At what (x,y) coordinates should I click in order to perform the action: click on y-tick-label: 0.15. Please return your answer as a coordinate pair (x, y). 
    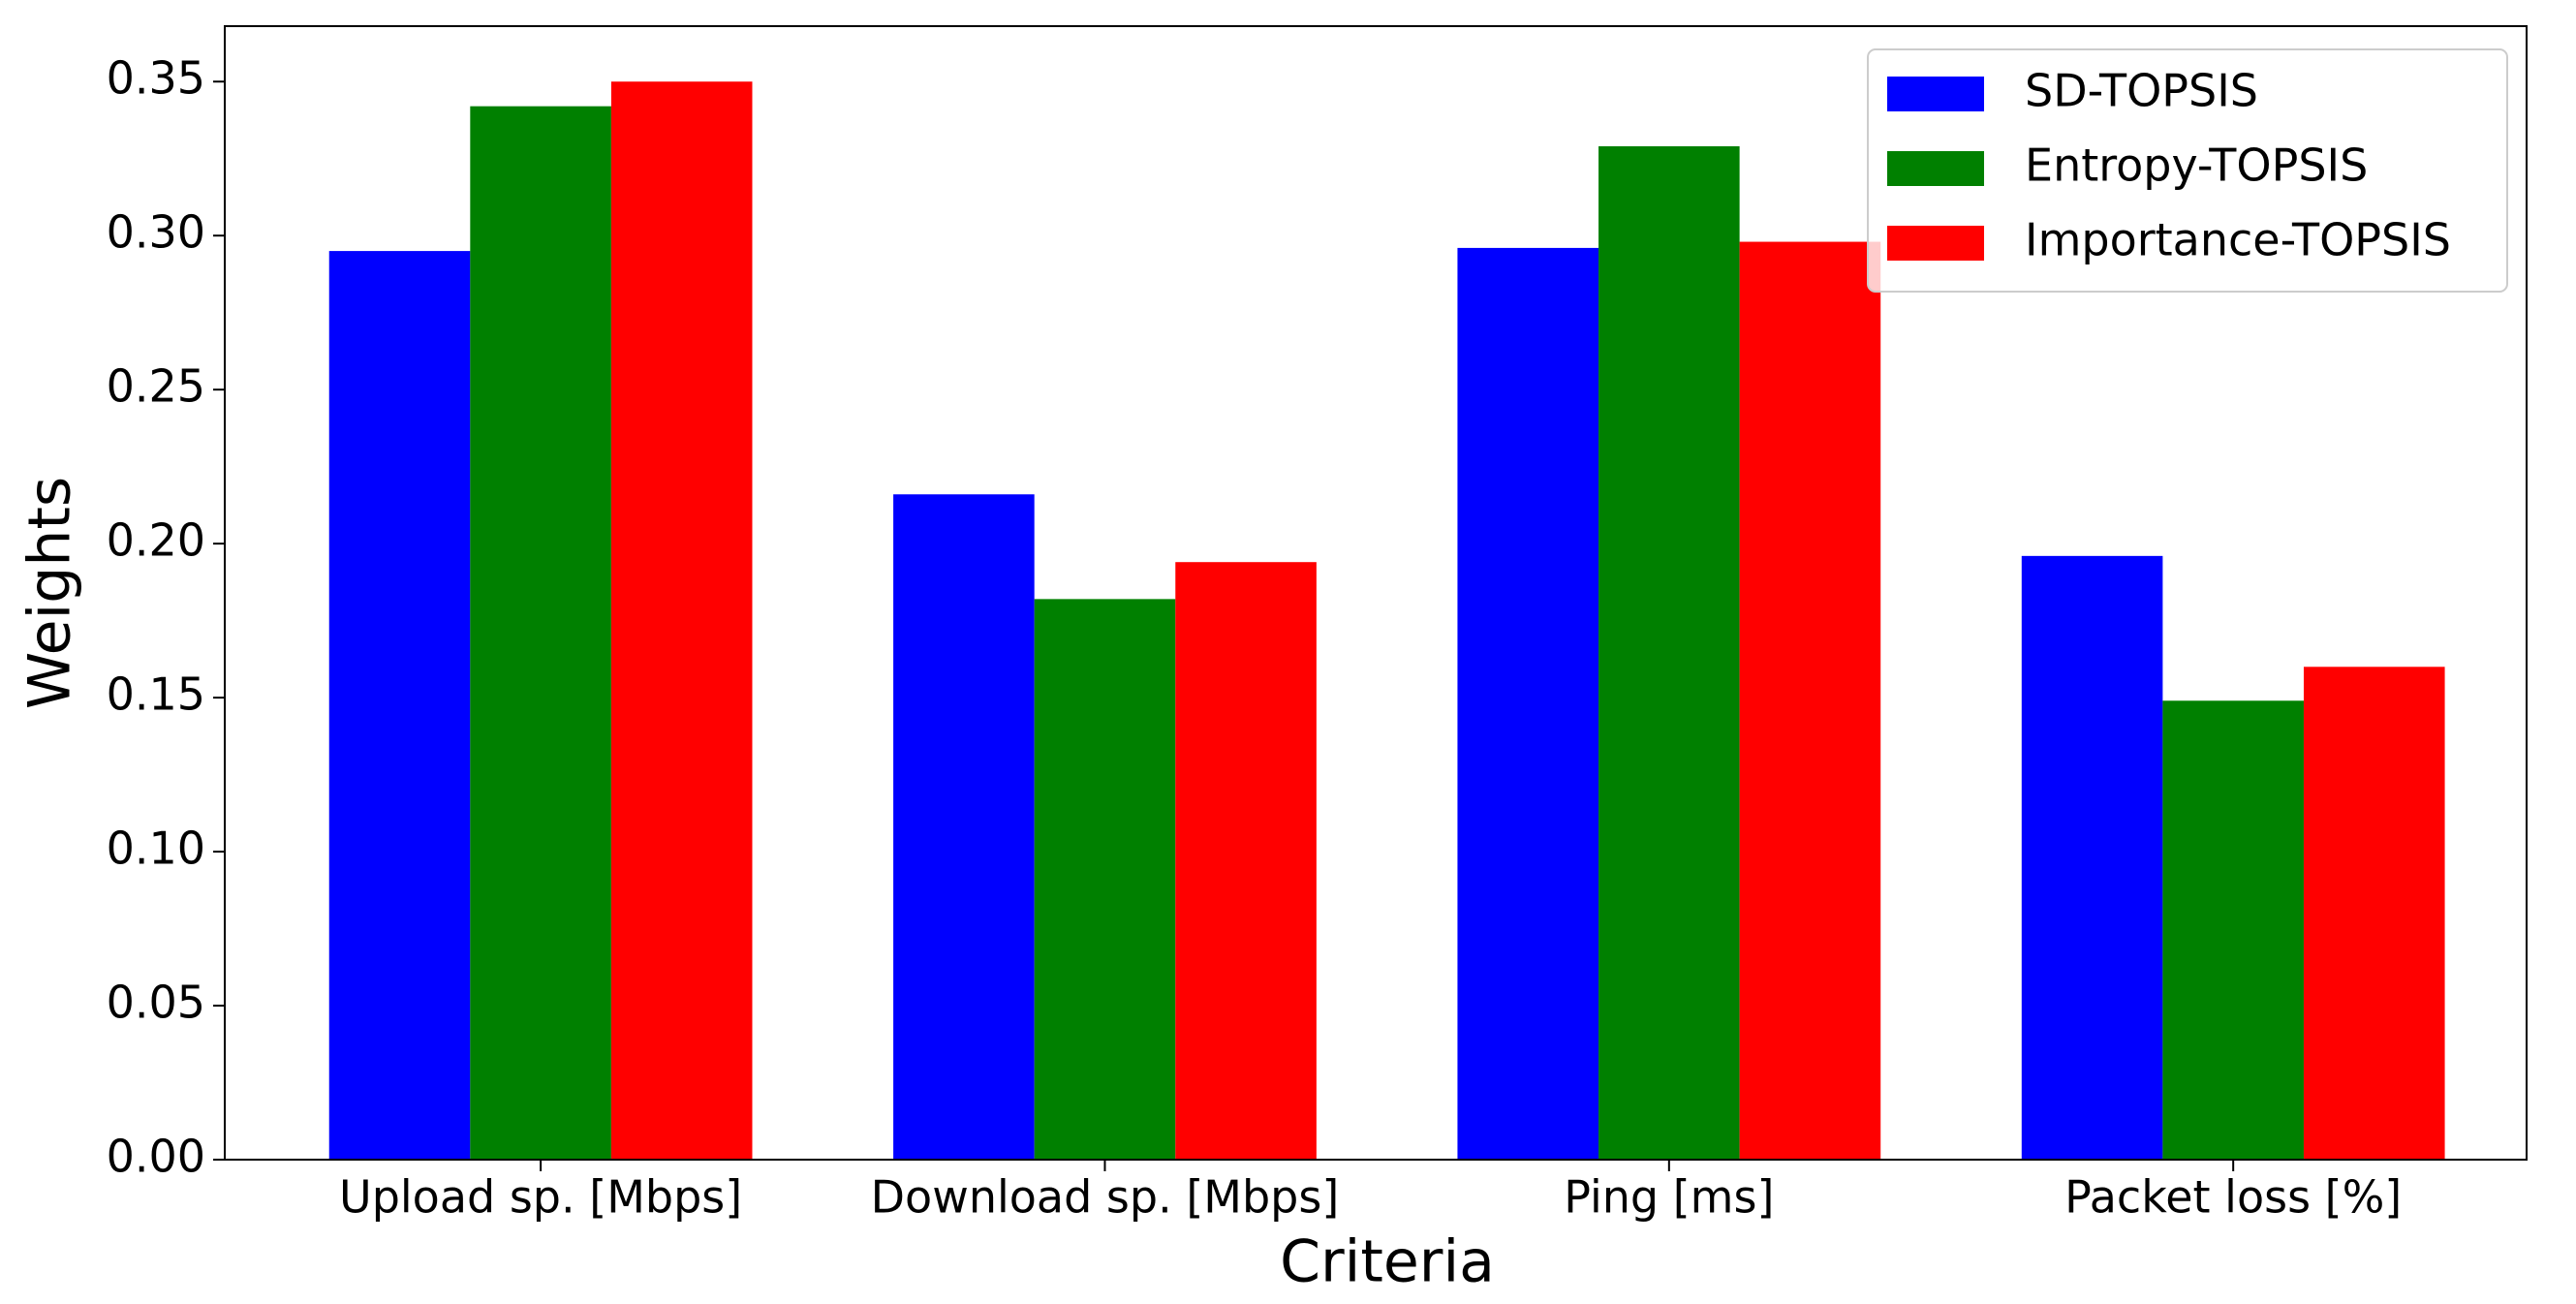
    Looking at the image, I should click on (156, 694).